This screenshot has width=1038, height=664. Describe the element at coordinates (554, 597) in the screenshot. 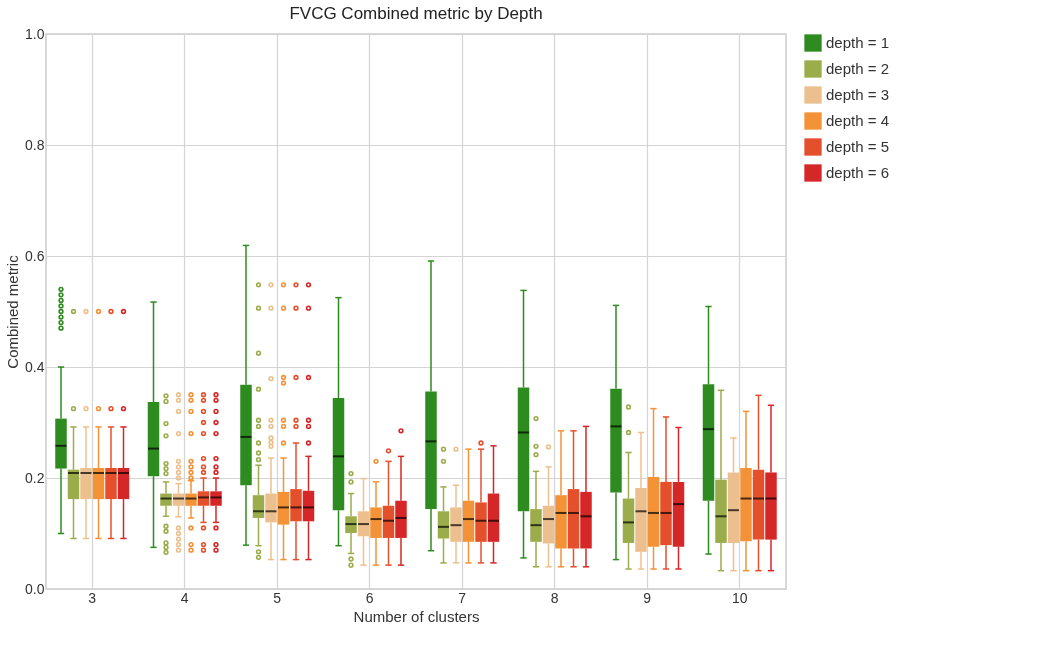

I see `x-tick-label: 8` at that location.